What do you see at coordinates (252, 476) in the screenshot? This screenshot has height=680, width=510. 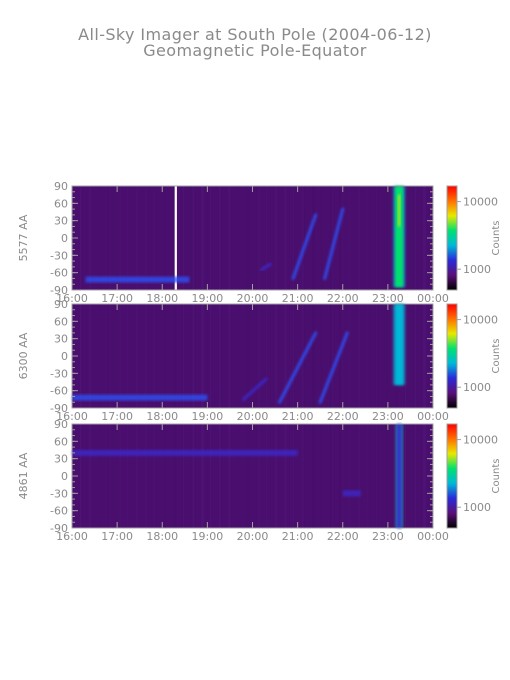 I see `panel-background` at bounding box center [252, 476].